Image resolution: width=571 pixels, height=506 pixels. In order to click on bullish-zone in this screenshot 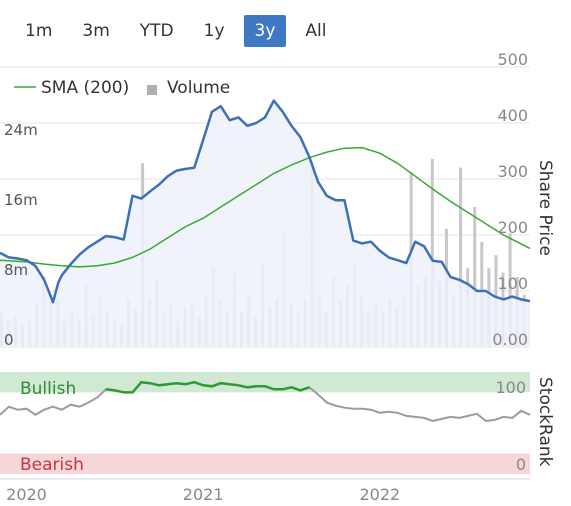, I will do `click(265, 382)`.